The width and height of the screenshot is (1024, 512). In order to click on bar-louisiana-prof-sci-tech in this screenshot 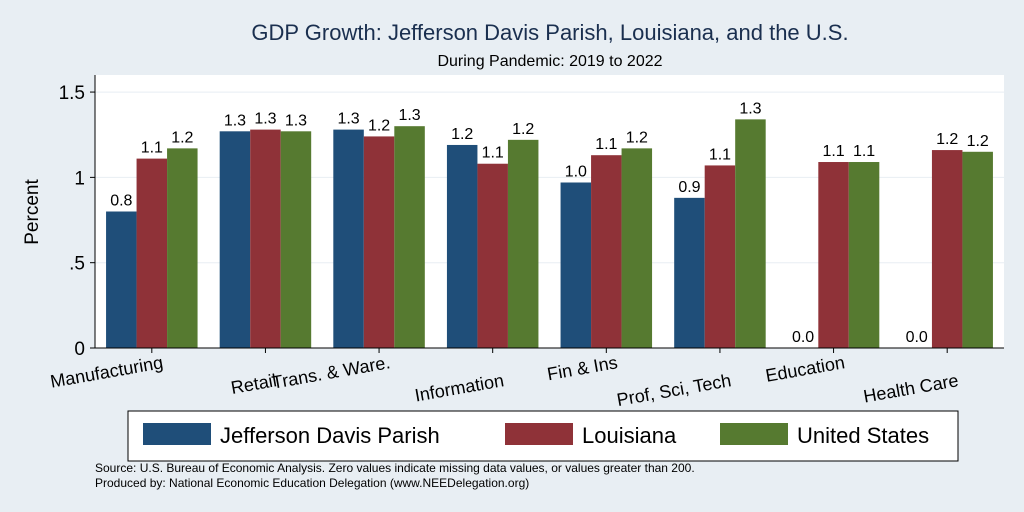, I will do `click(720, 256)`.